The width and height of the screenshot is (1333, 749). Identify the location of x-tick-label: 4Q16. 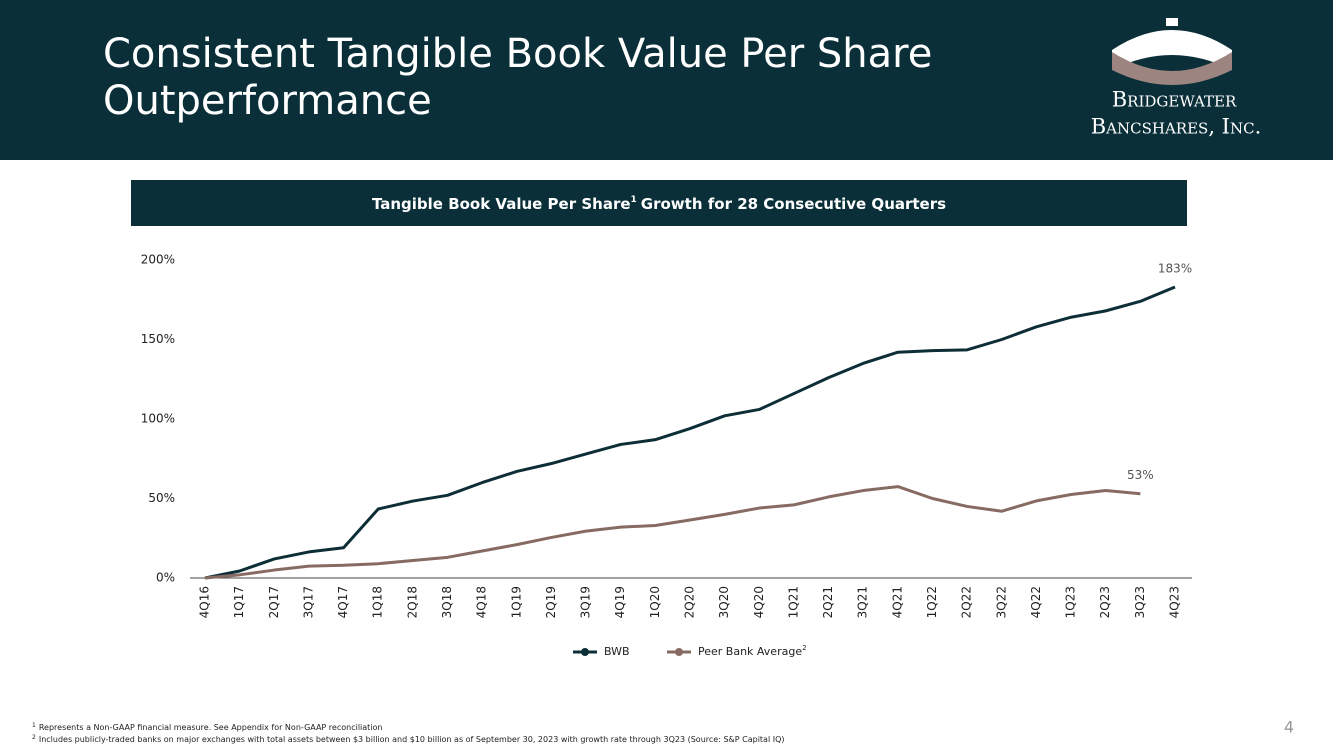
(205, 602).